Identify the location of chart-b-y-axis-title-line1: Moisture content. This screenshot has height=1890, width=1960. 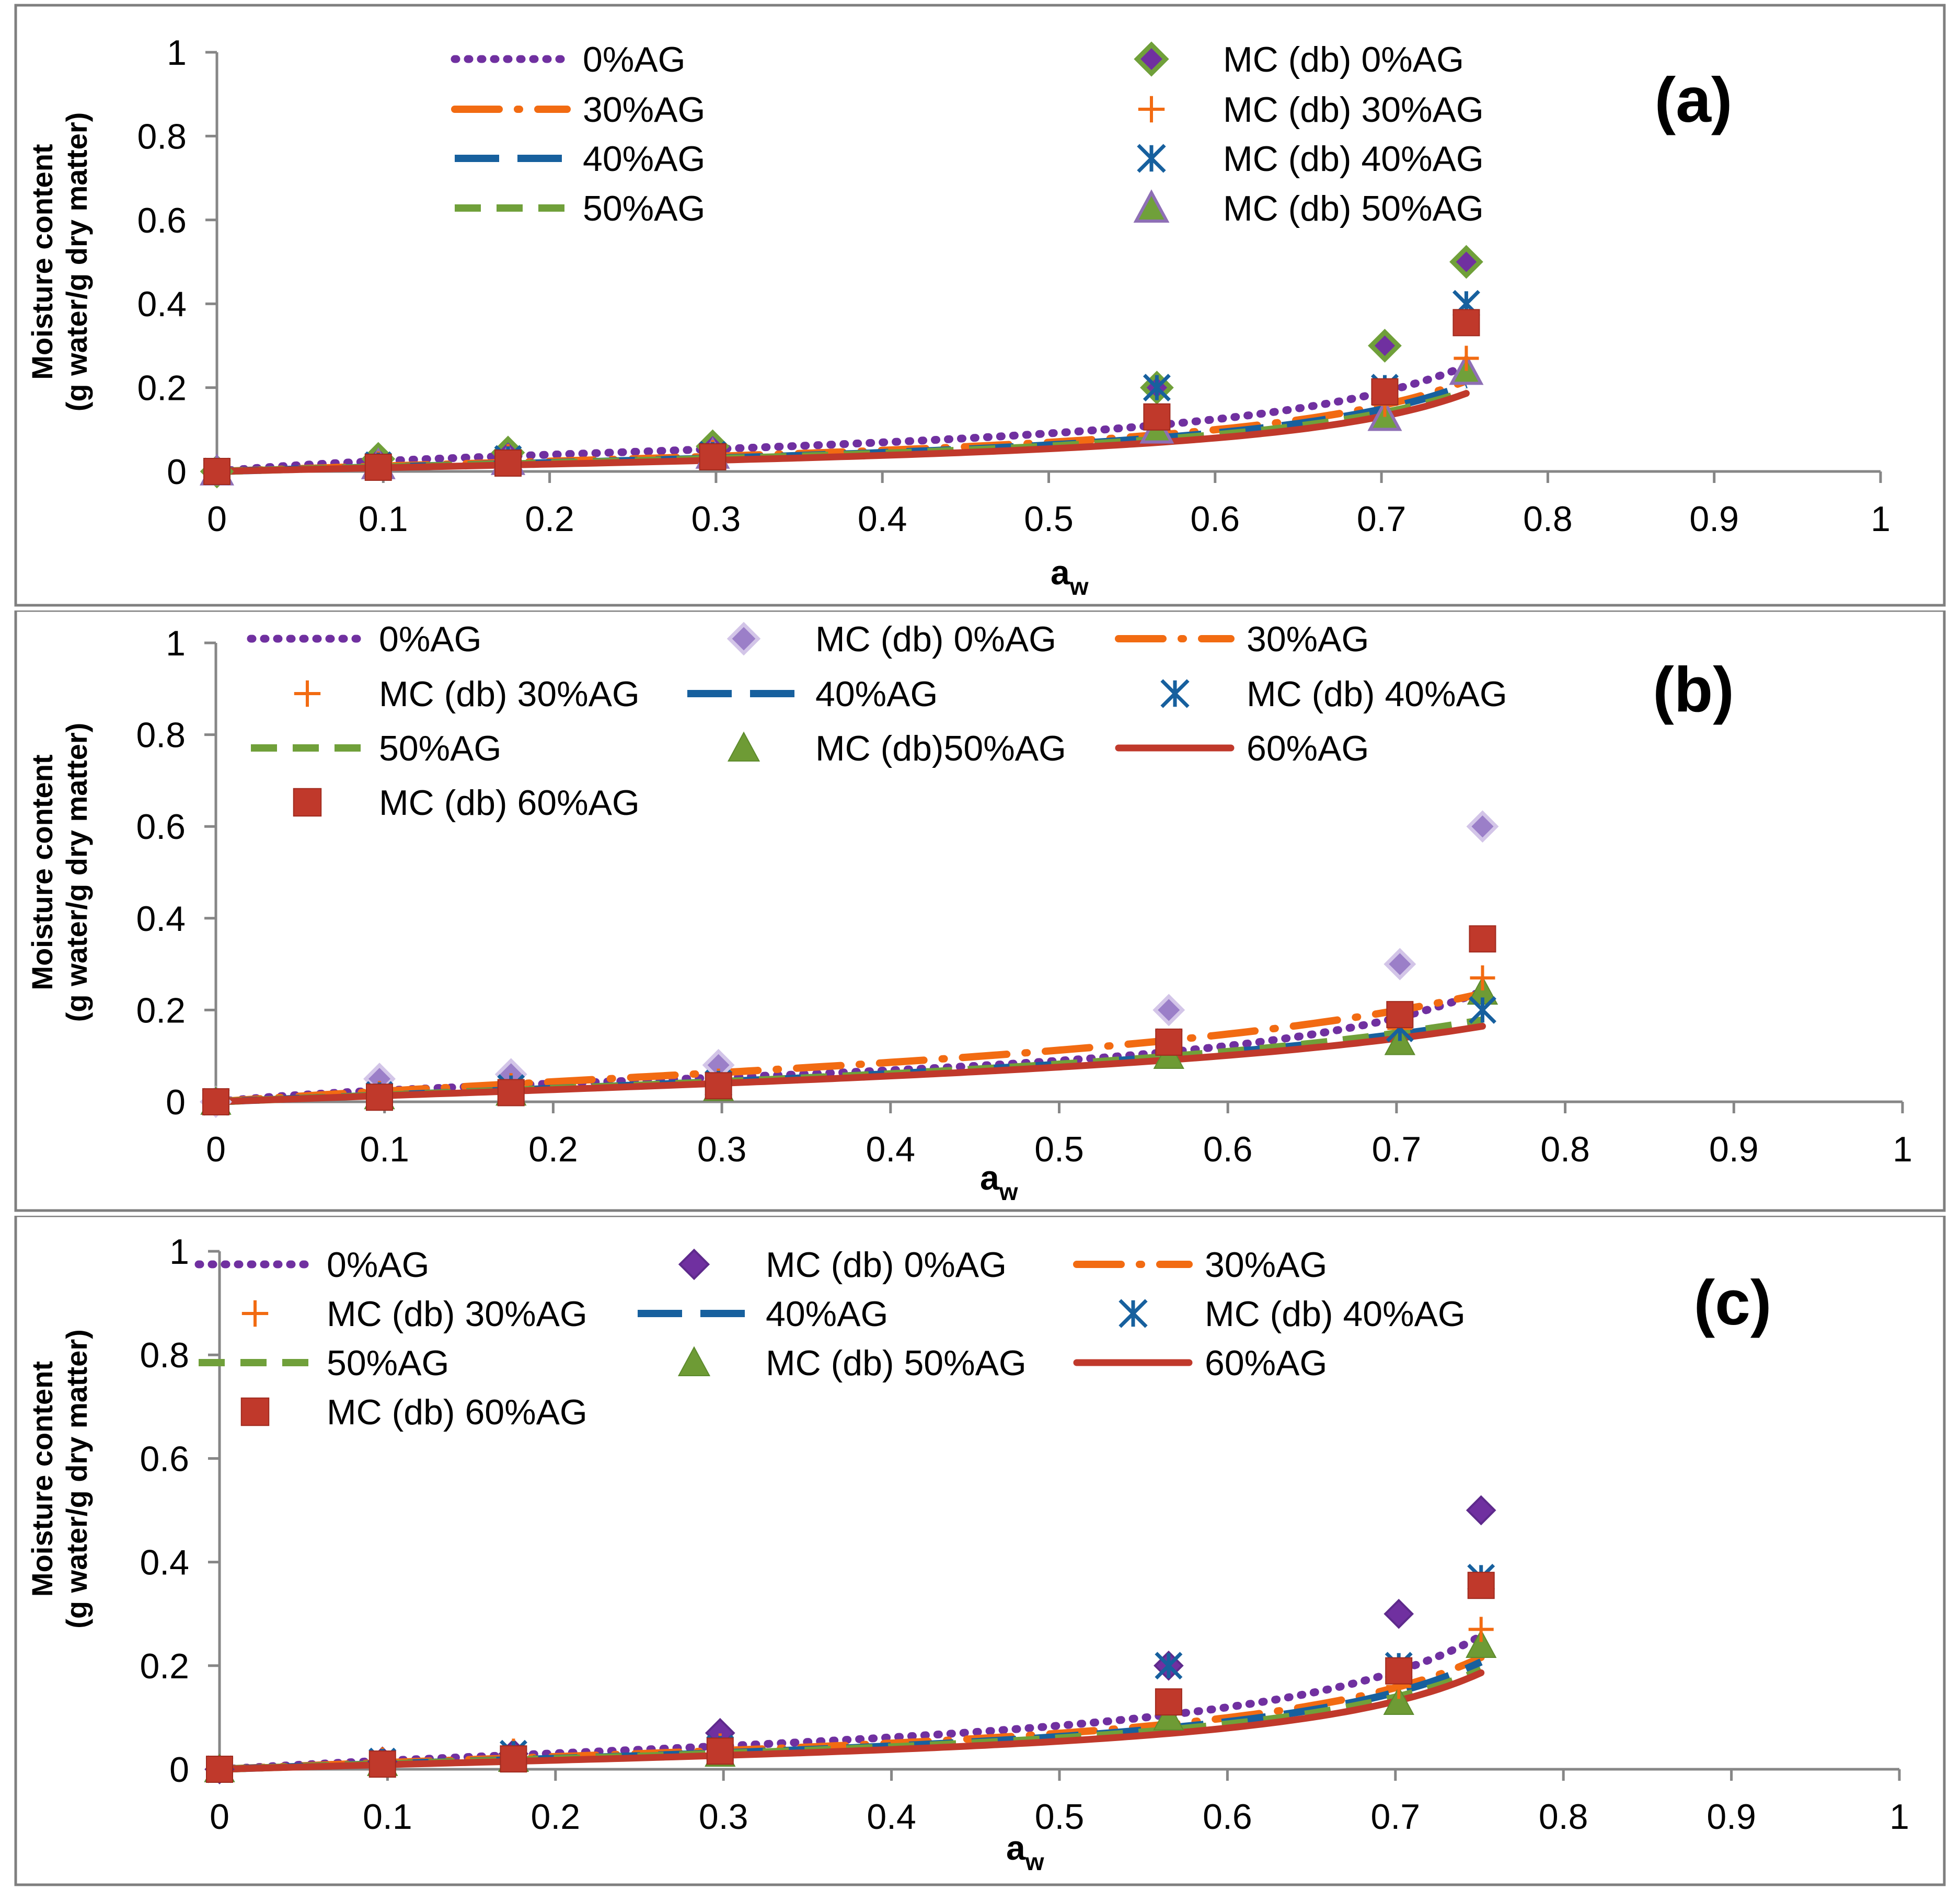
(42, 872).